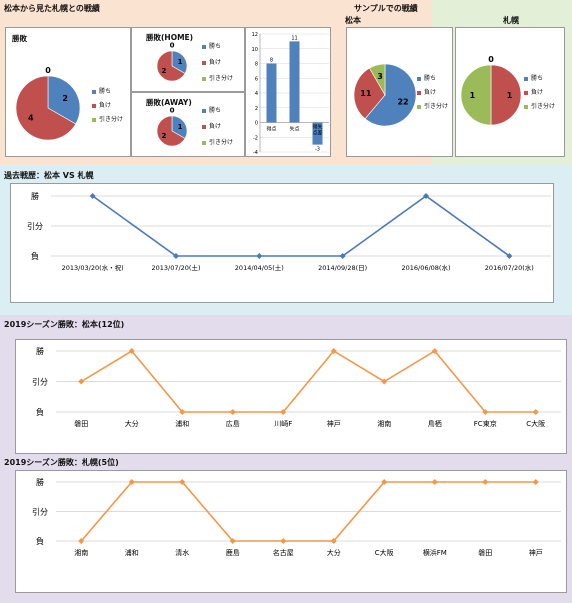  I want to click on sapporo-sample-pie-chart: 0 1 1, so click(491, 90).